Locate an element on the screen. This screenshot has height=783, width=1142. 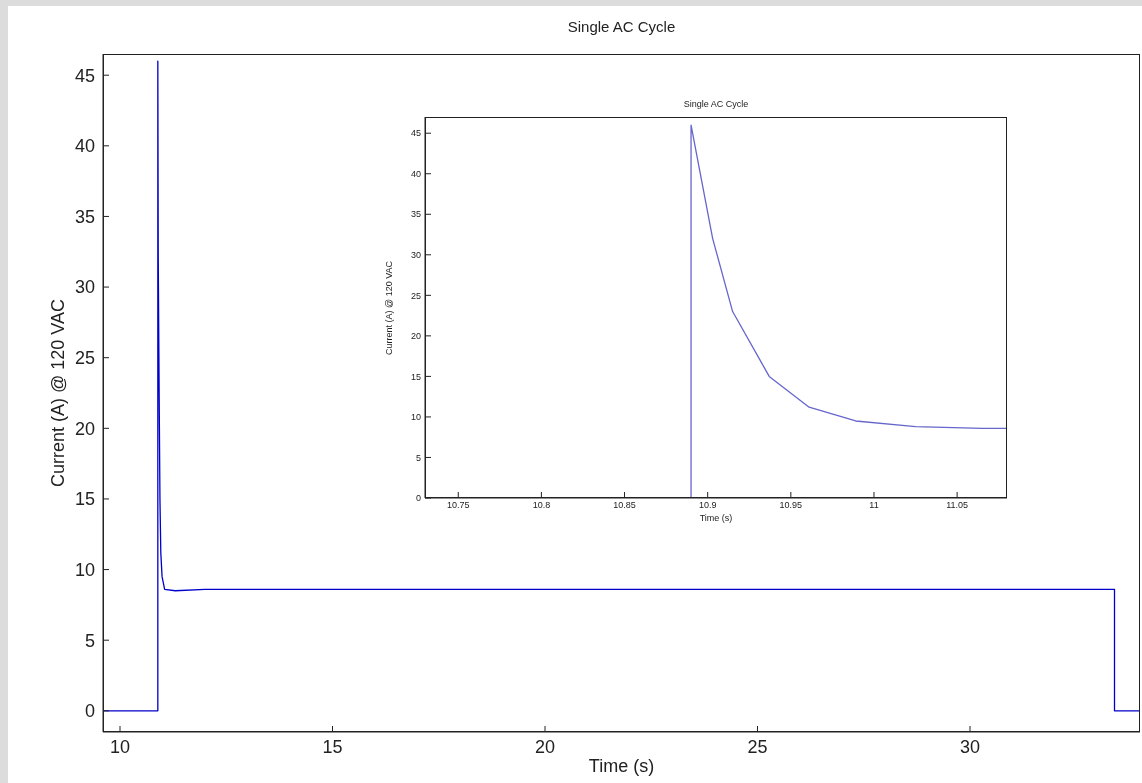
x-tick-label: 10 is located at coordinates (120, 746).